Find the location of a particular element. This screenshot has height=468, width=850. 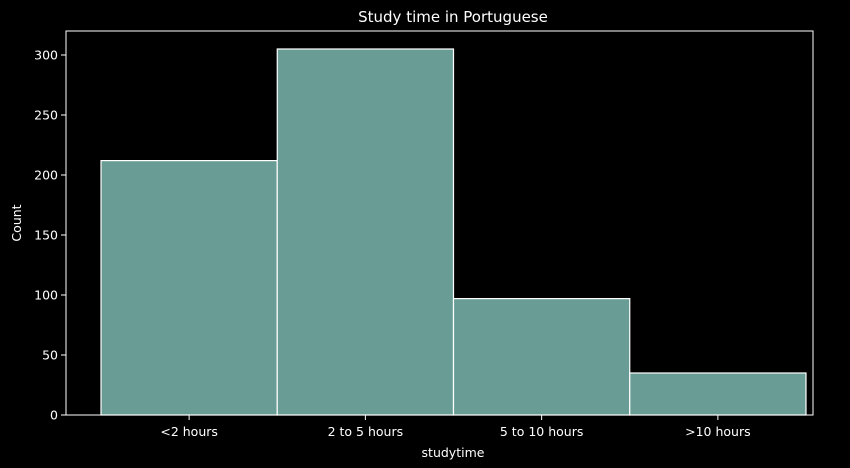

y-tick-label-2: 100 is located at coordinates (46, 295).